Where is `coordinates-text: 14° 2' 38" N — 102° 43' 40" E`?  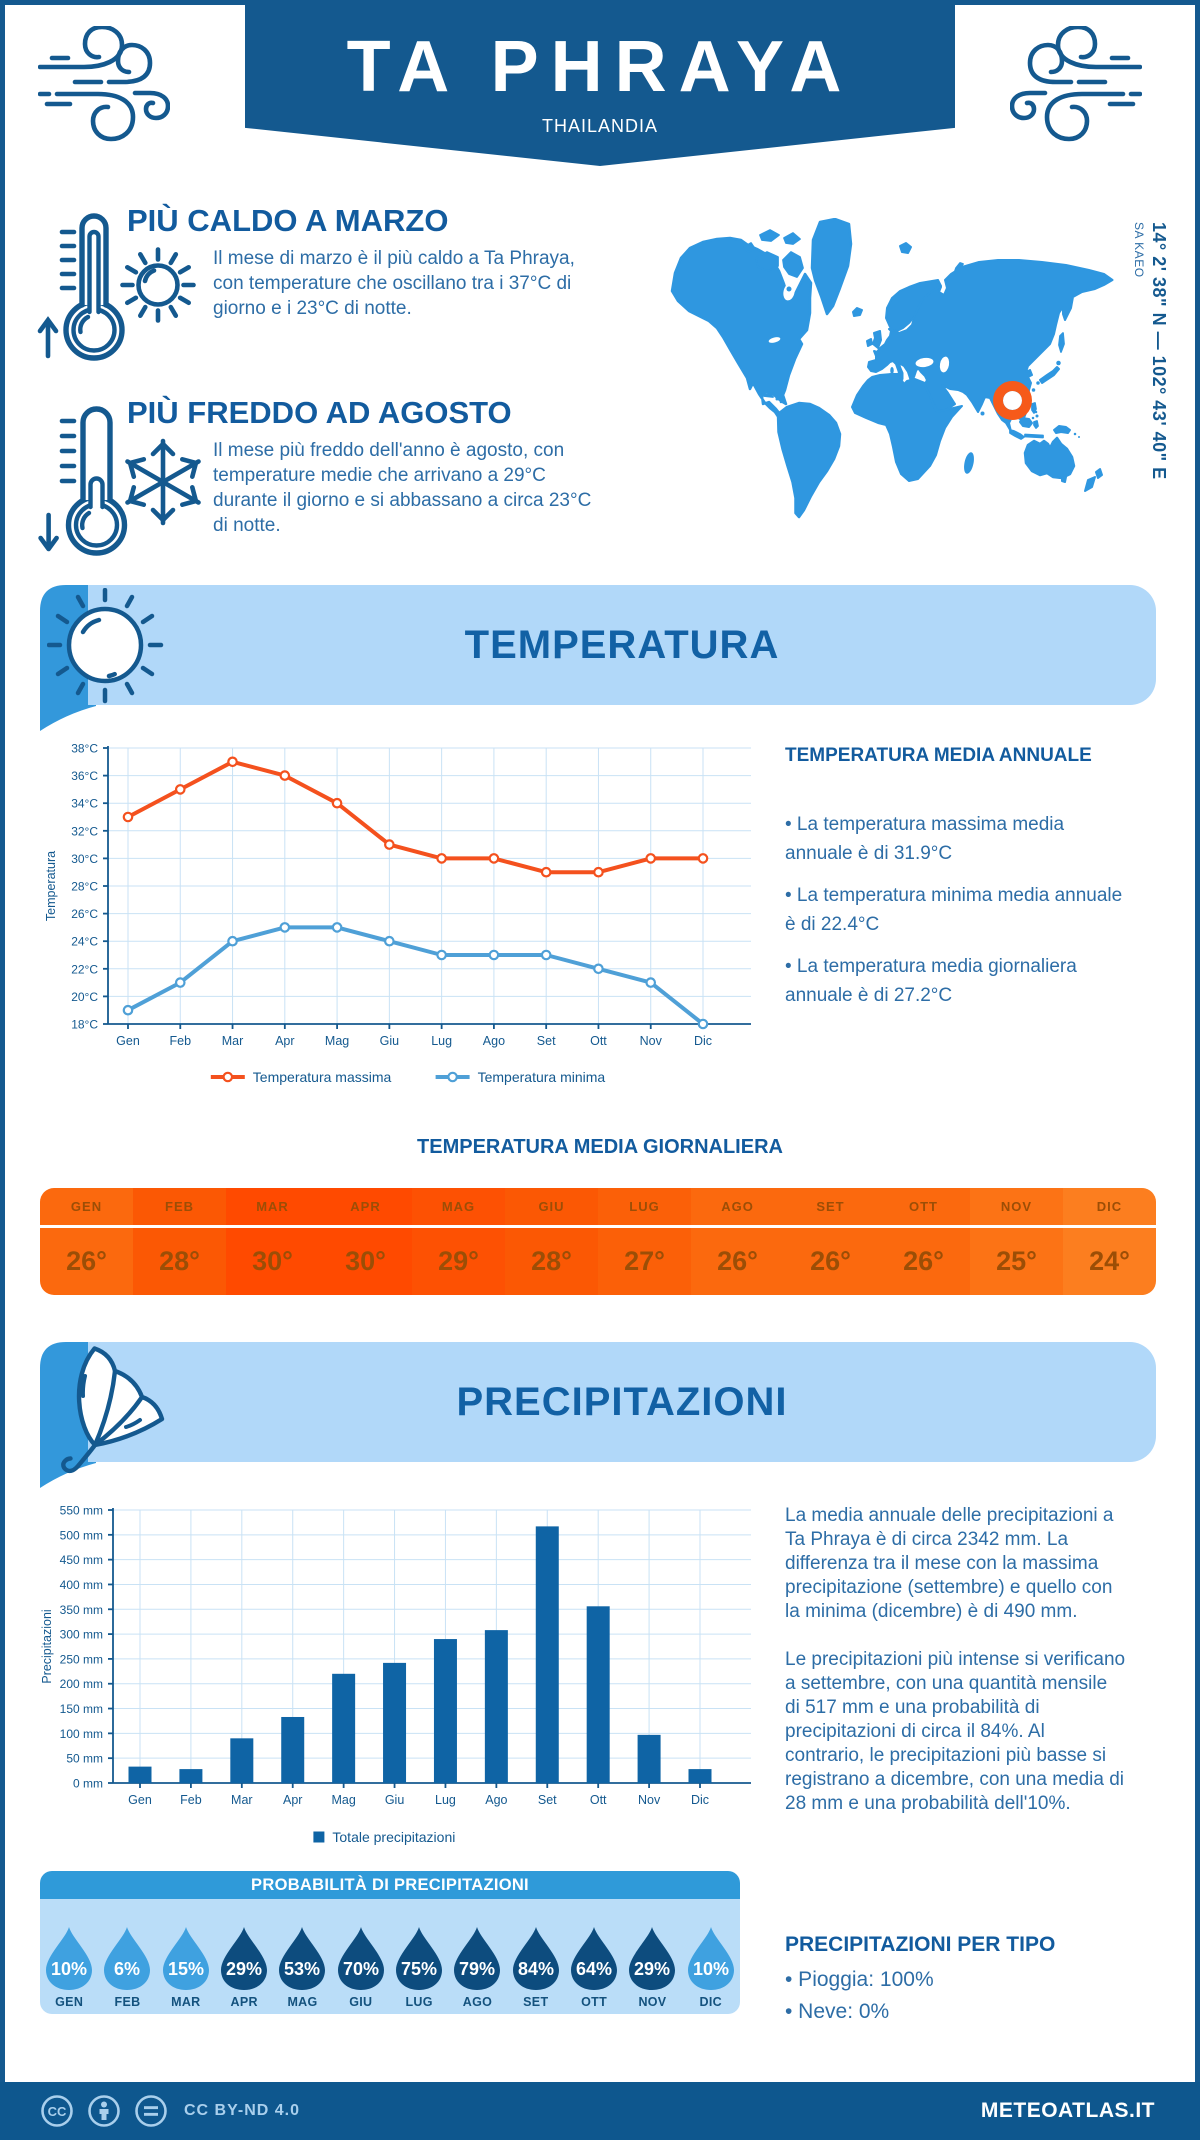
coordinates-text: 14° 2' 38" N — 102° 43' 40" E is located at coordinates (1159, 351).